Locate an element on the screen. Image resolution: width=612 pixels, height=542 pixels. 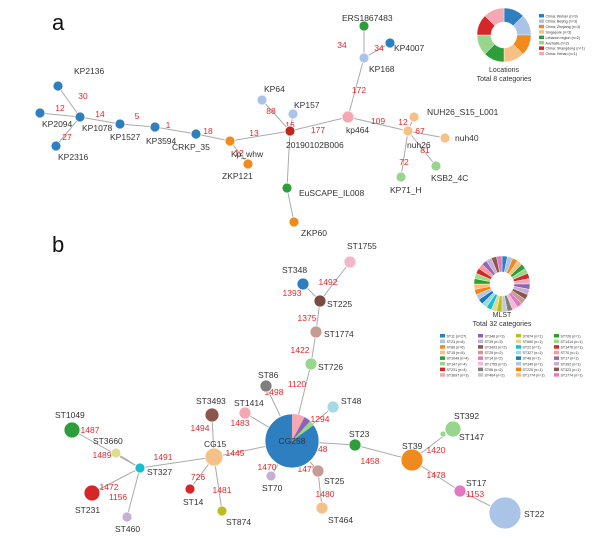
b-node-st1755: ST1755 is located at coordinates (360, 255).